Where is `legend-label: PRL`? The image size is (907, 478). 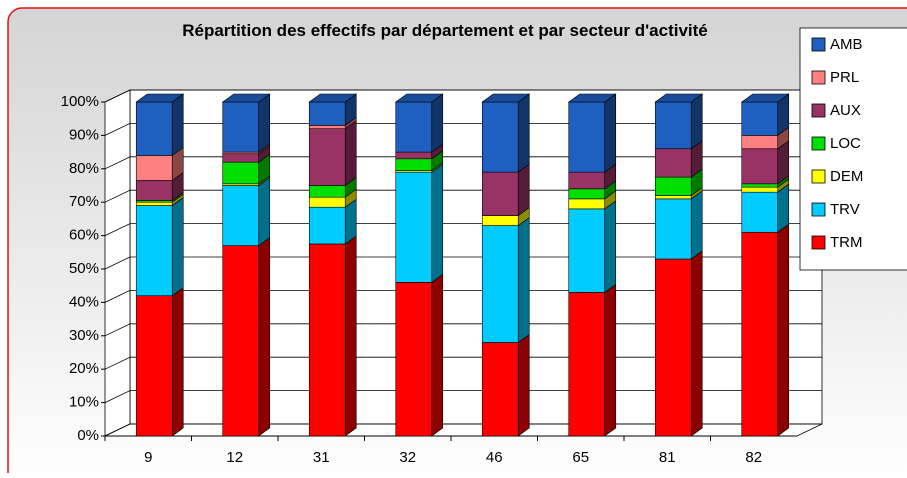
legend-label: PRL is located at coordinates (844, 77).